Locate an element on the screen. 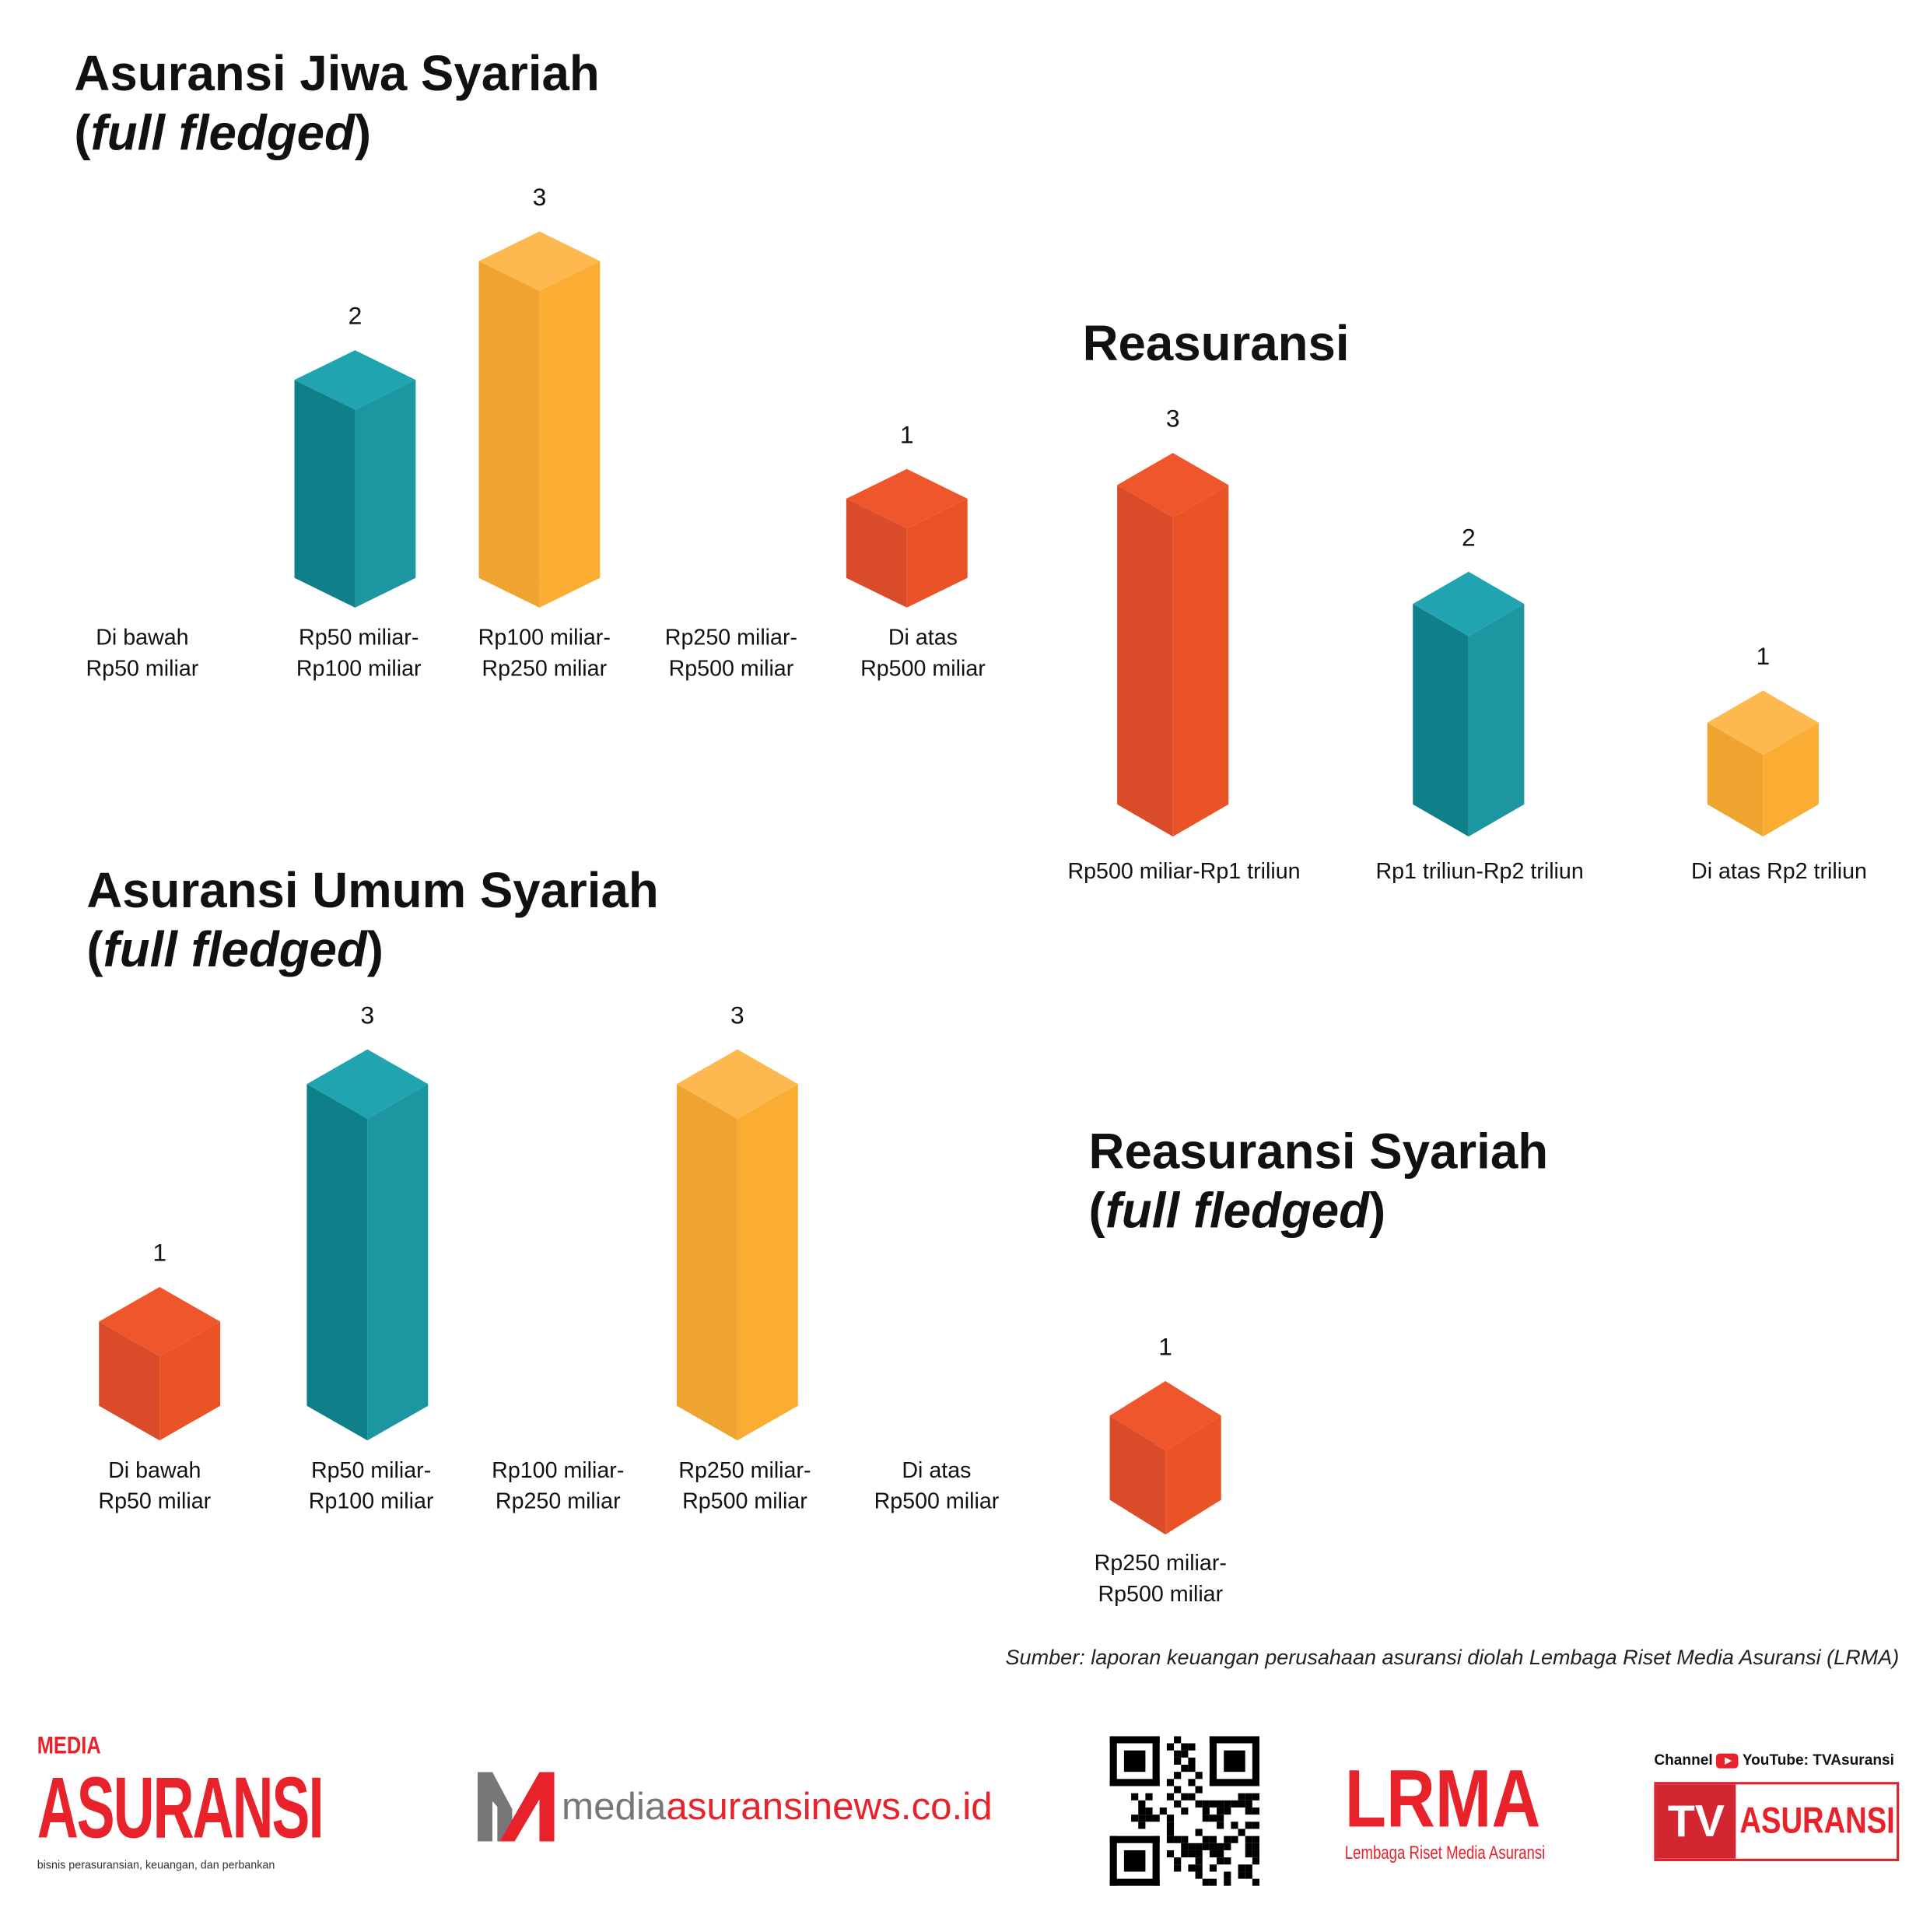  category-label: Di atas Rp2 triliun is located at coordinates (1779, 872).